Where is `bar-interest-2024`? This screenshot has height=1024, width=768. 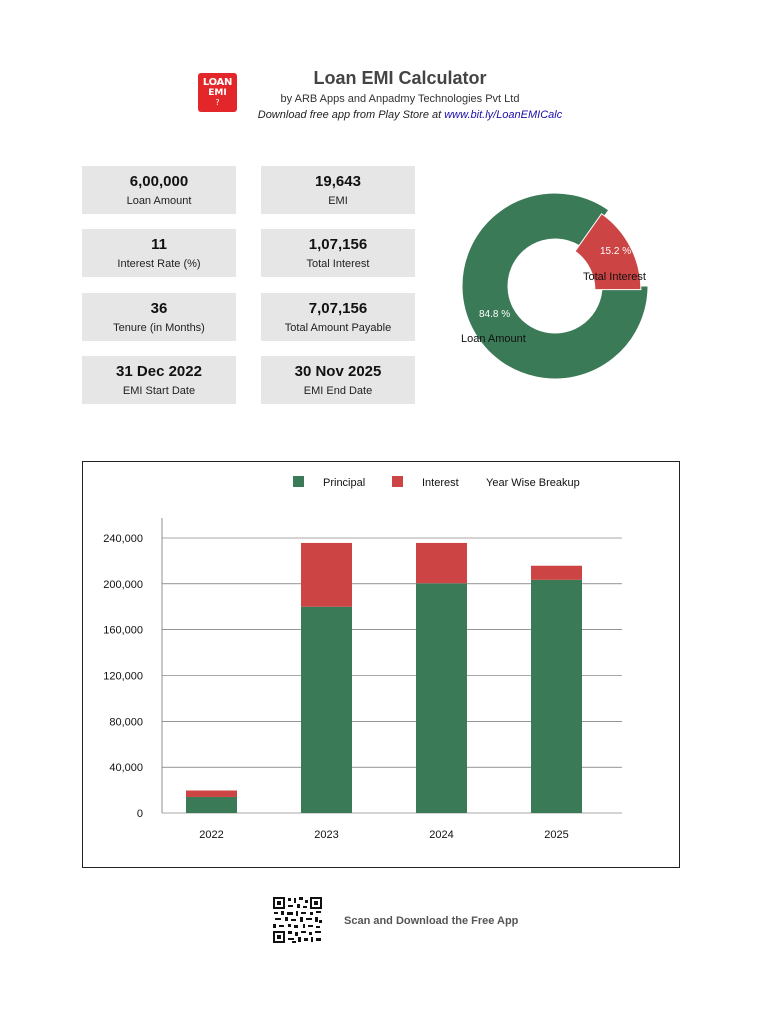
bar-interest-2024 is located at coordinates (441, 563).